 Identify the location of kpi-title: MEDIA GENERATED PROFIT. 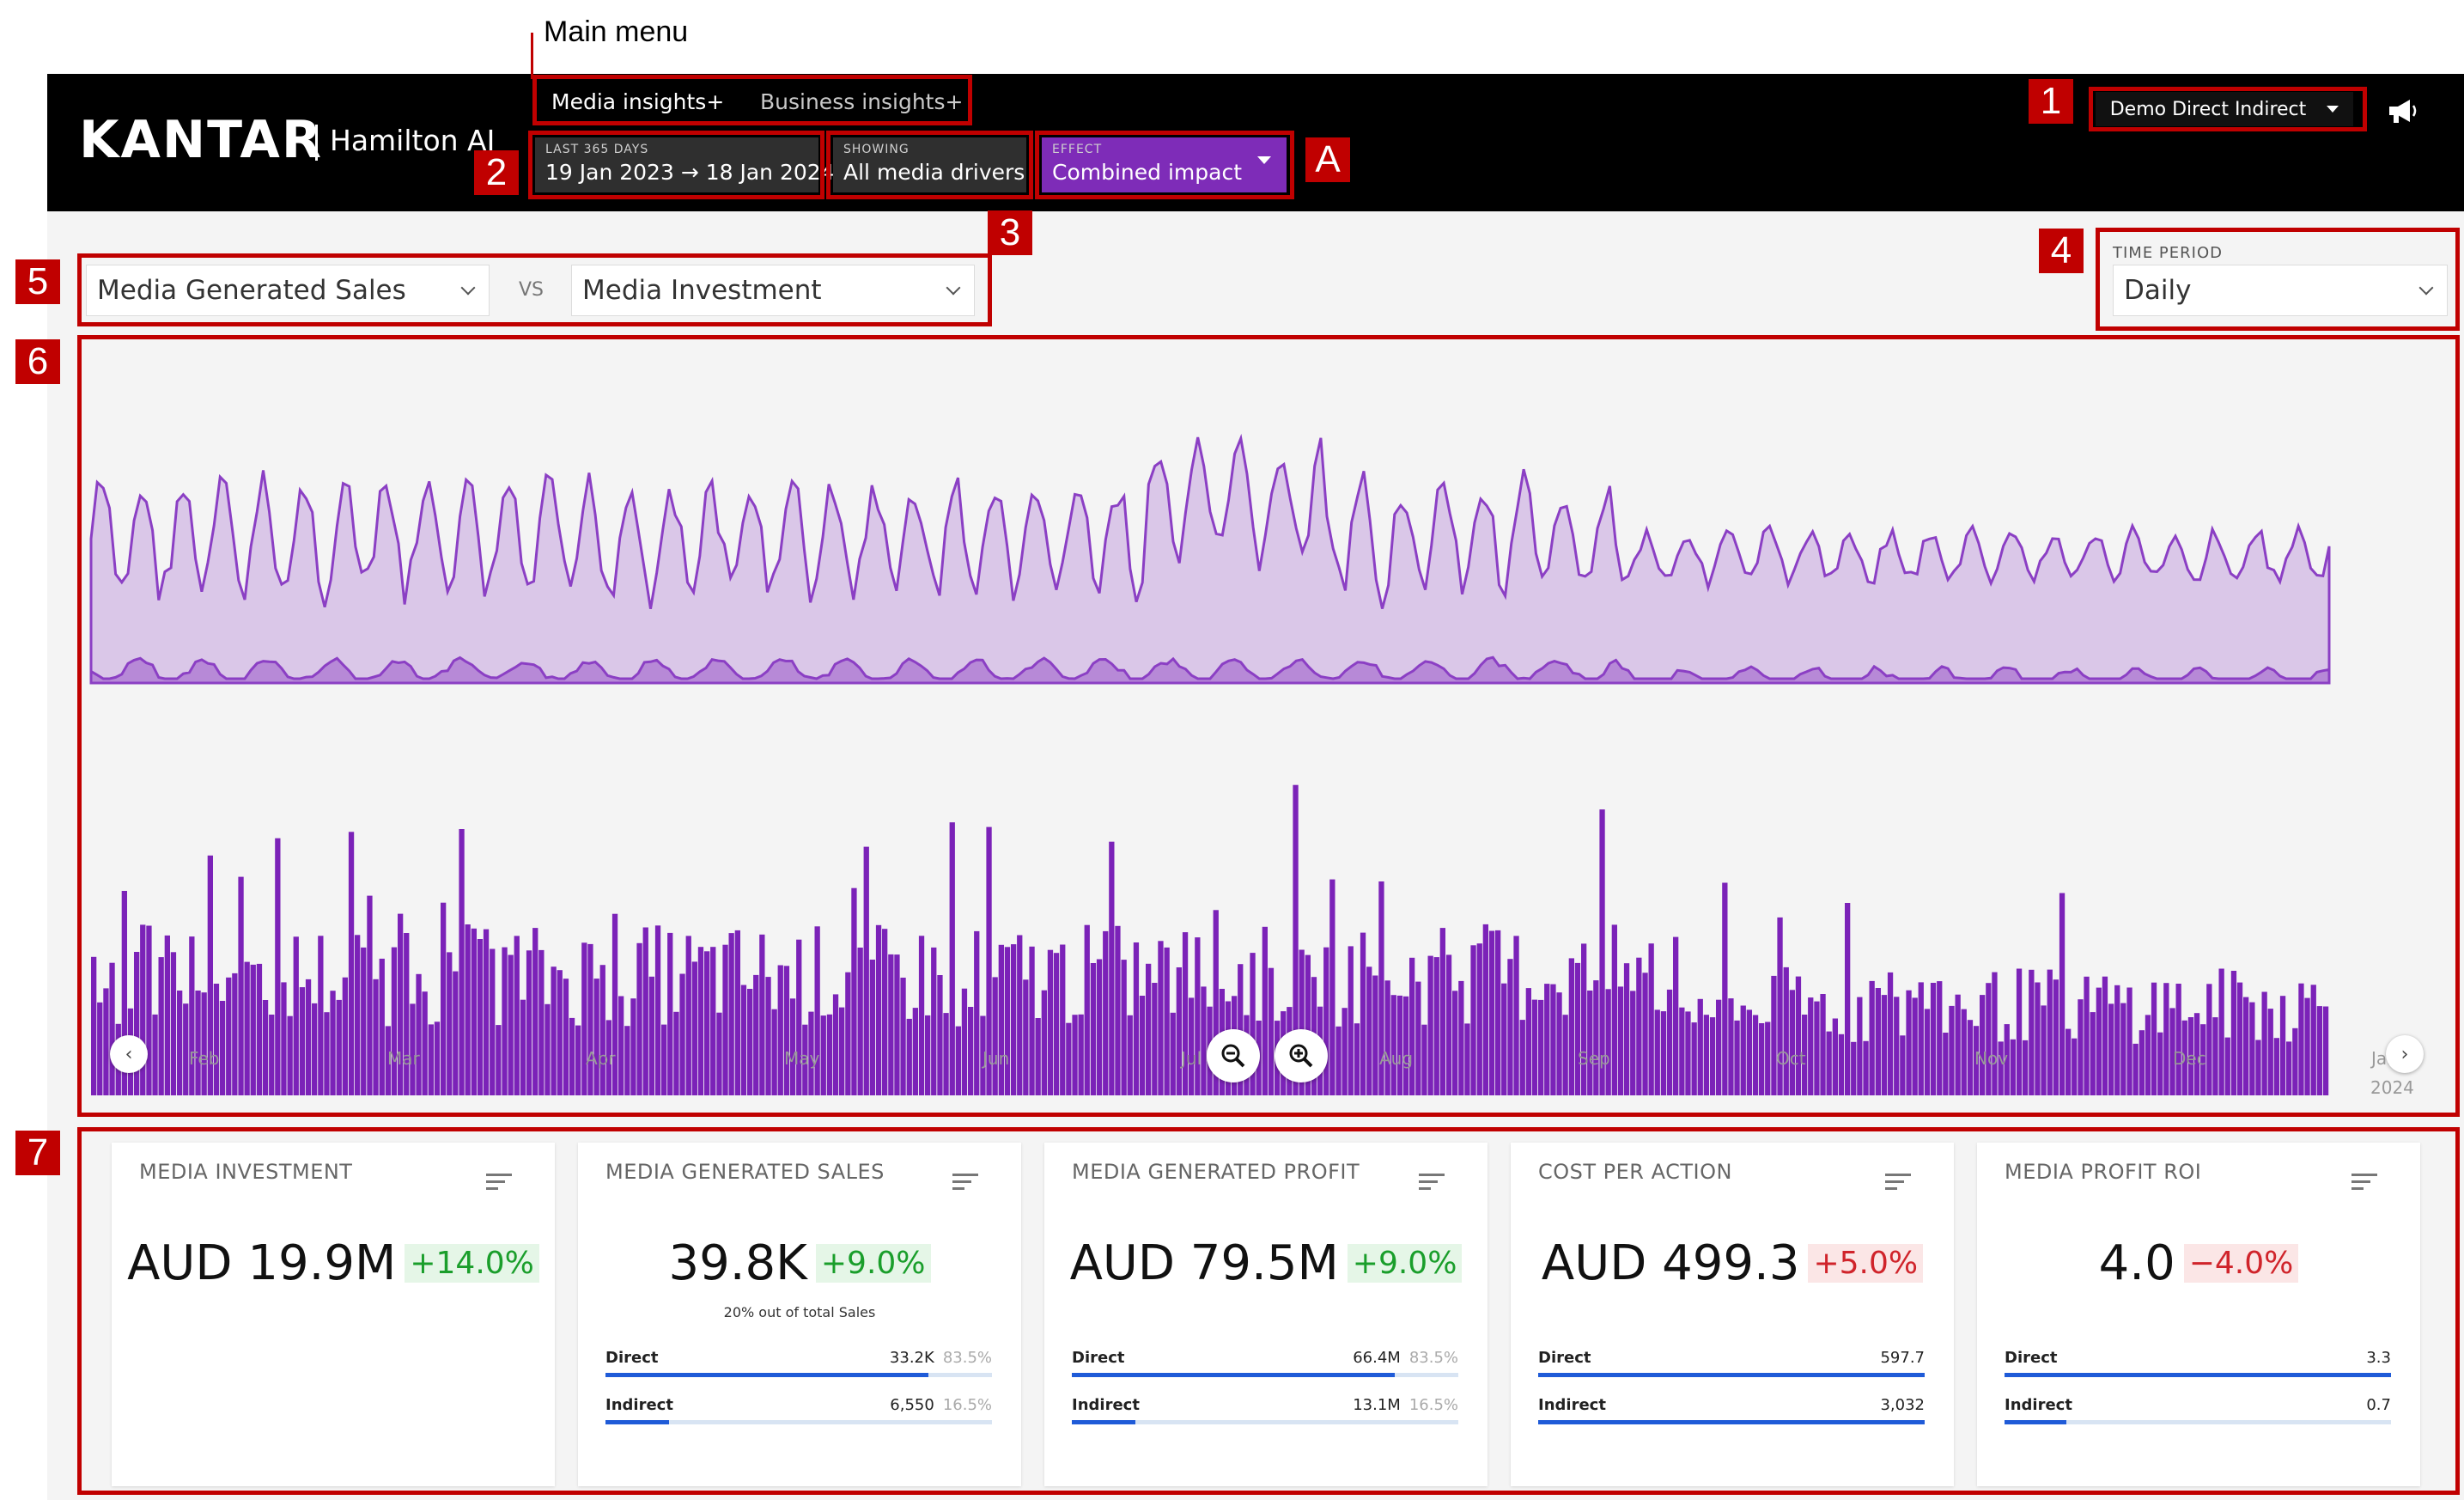
(1216, 1172).